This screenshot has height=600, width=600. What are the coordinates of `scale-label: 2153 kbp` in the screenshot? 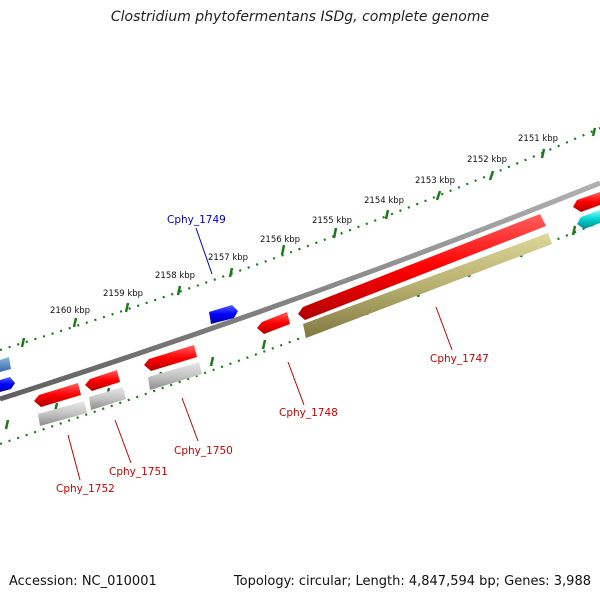 It's located at (435, 181).